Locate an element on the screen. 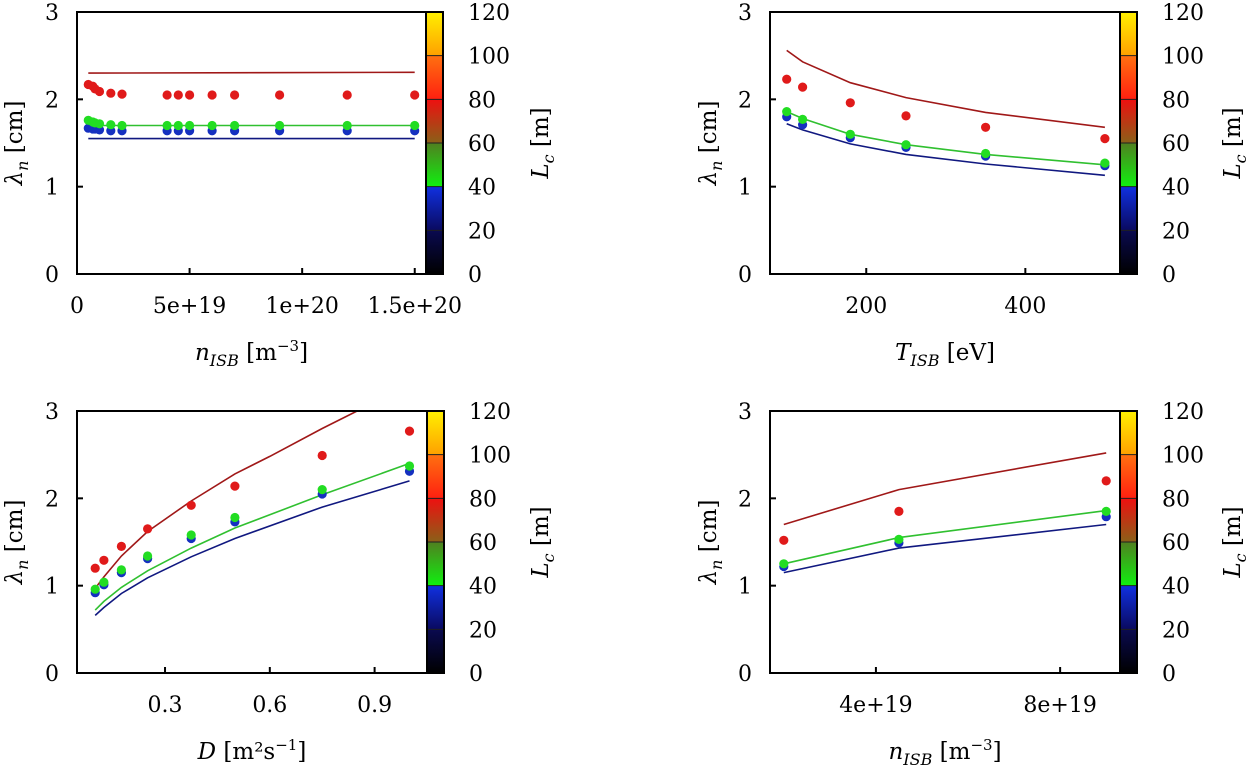 Image resolution: width=1256 pixels, height=766 pixels. x-tick-label: 0.9 is located at coordinates (374, 705).